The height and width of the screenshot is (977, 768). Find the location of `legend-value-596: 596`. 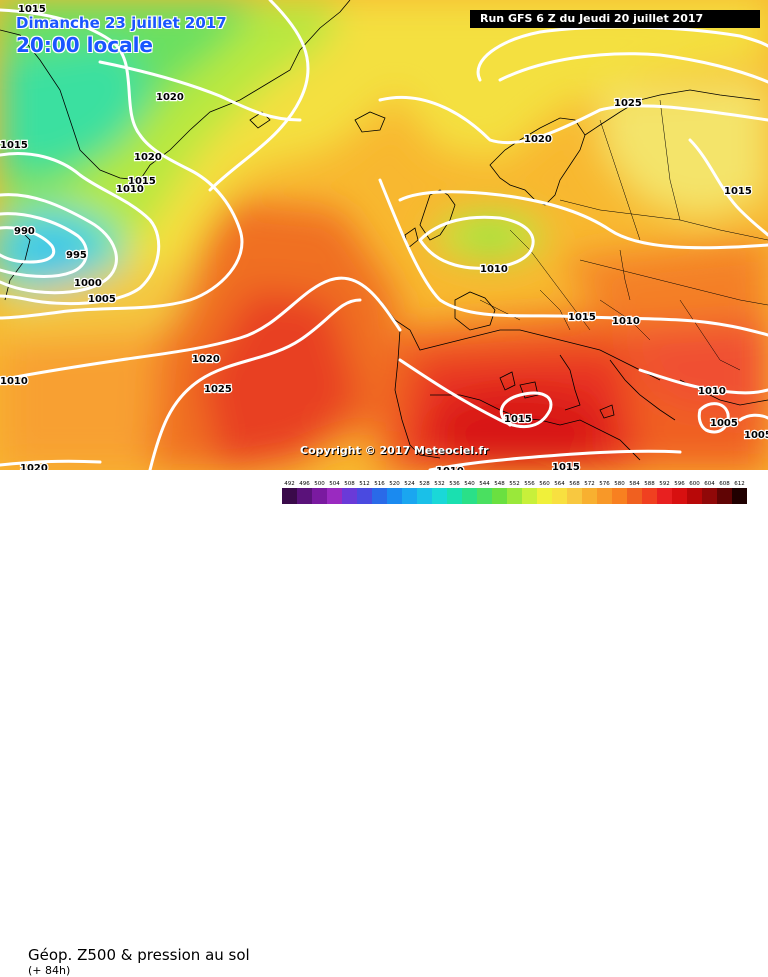

legend-value-596: 596 is located at coordinates (679, 484).